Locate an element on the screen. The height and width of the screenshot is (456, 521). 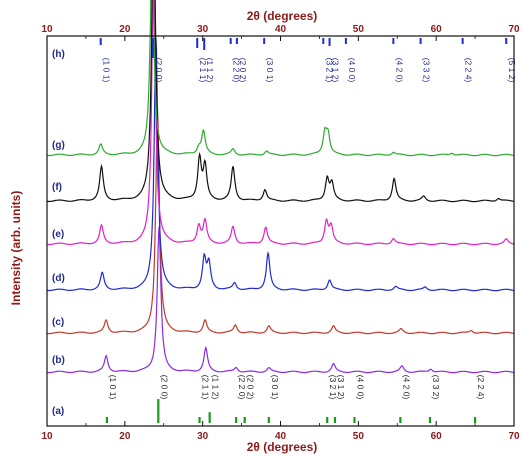
ref-h-hkl-label: (3 3 2) is located at coordinates (427, 70).